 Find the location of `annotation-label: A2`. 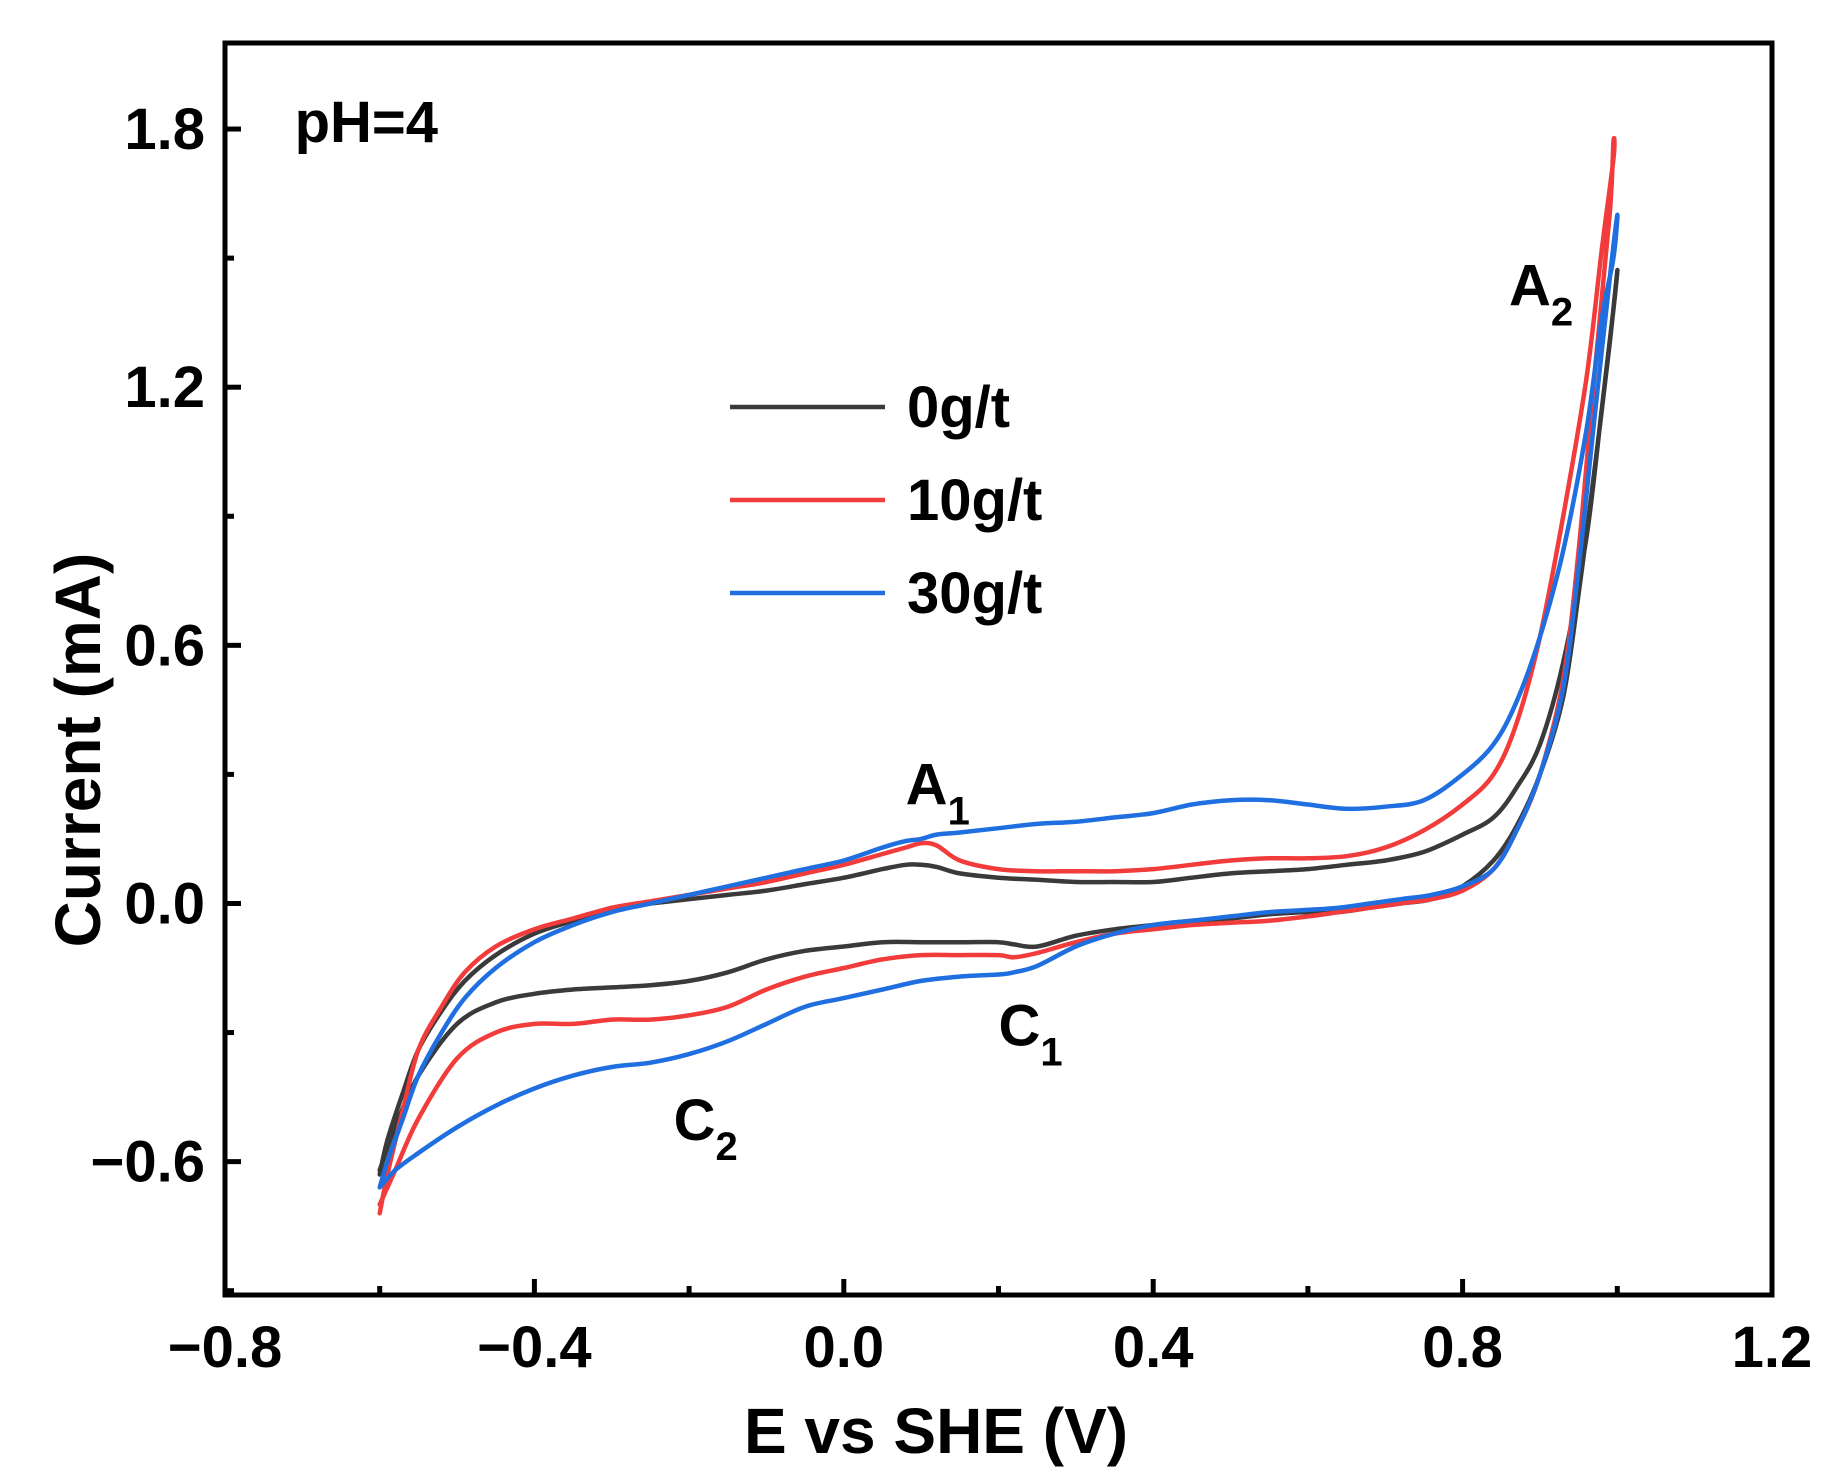

annotation-label: A2 is located at coordinates (1541, 293).